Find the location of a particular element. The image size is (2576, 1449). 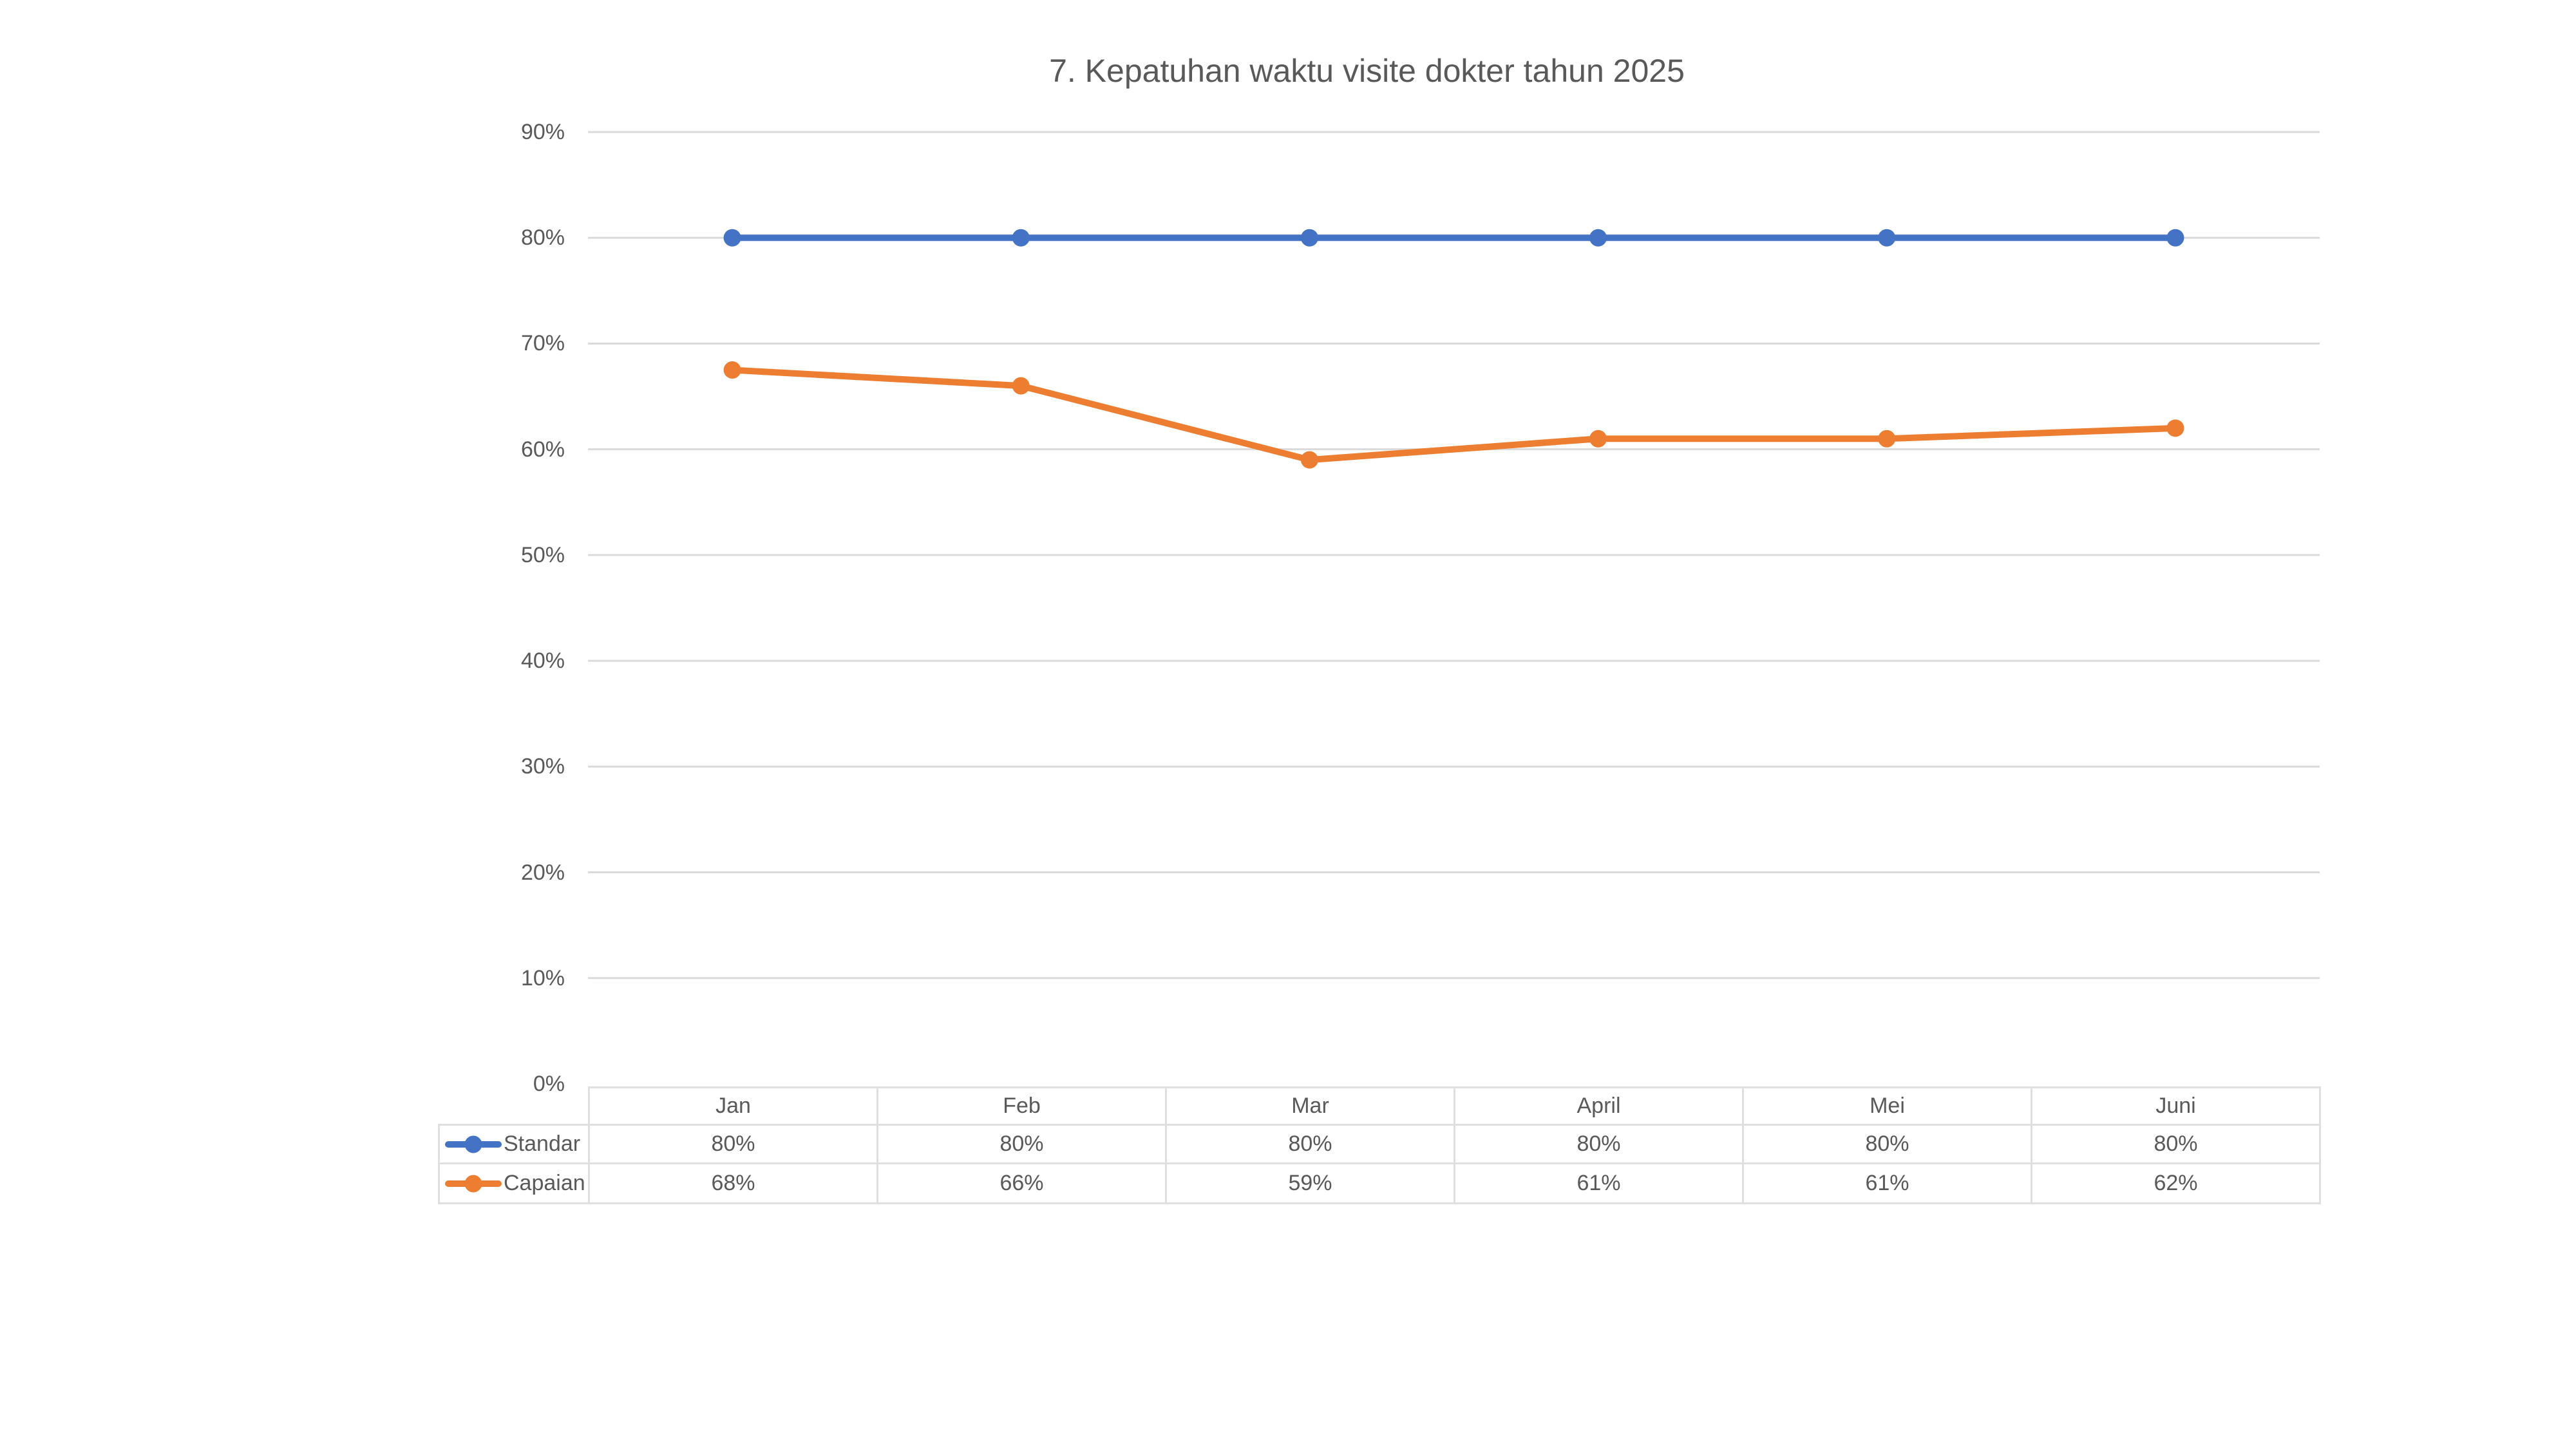

value-cell-standar-april: 80% is located at coordinates (1599, 1144).